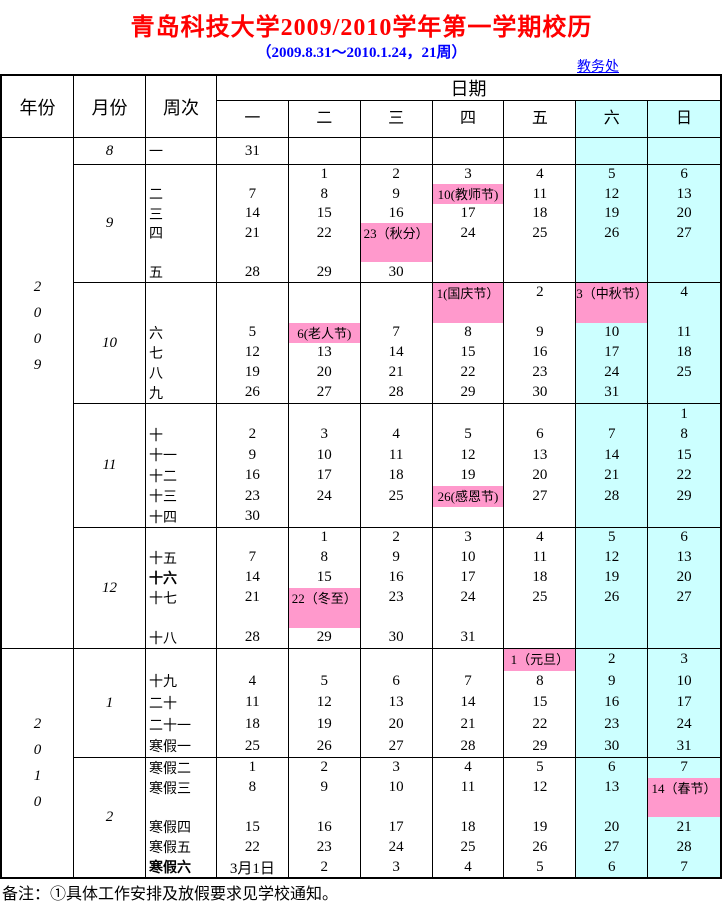 This screenshot has width=723, height=903. Describe the element at coordinates (612, 119) in the screenshot. I see `dayname-sat: 六` at that location.